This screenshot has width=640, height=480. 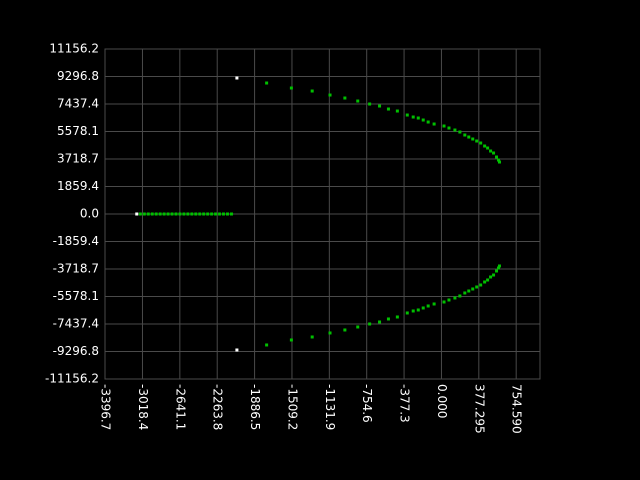 I want to click on x-tick-label: 0.000, so click(x=442, y=401).